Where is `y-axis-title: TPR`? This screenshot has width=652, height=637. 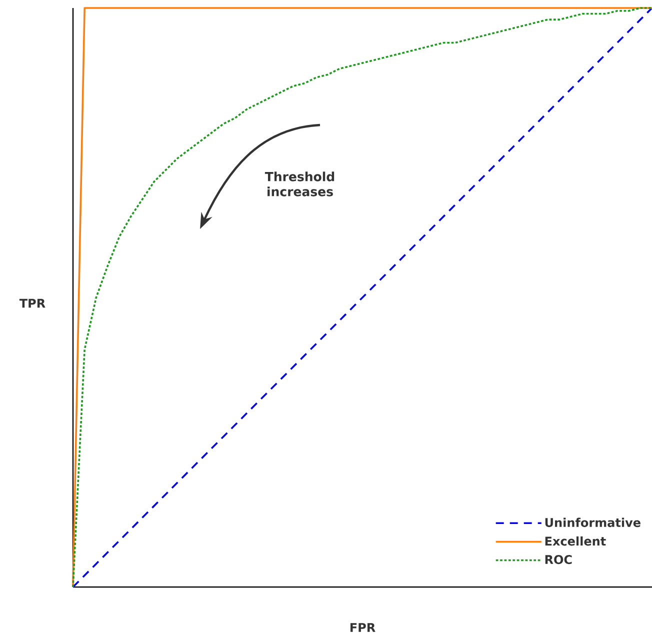 y-axis-title: TPR is located at coordinates (32, 303).